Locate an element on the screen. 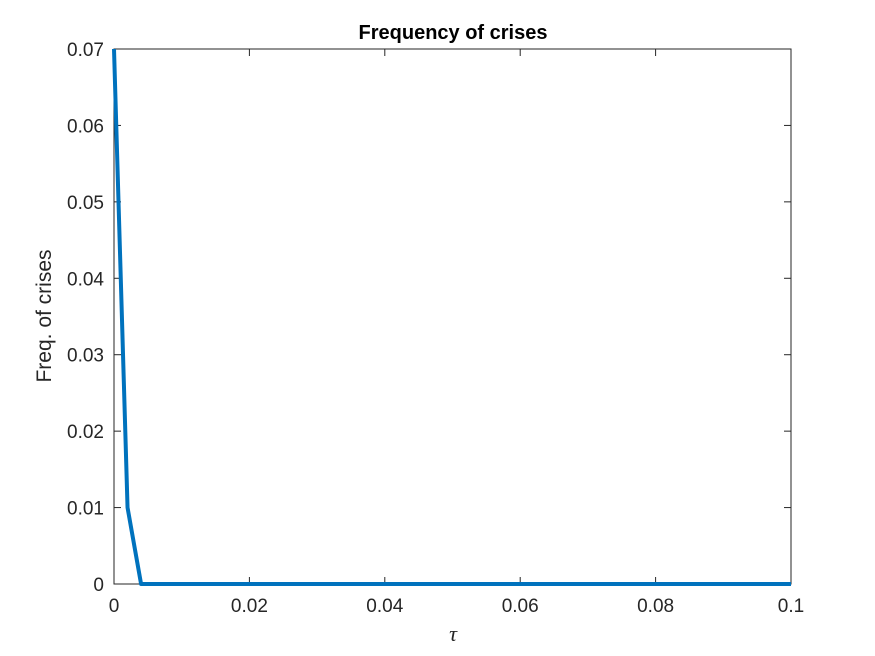  x-tick-label: 0 is located at coordinates (114, 606).